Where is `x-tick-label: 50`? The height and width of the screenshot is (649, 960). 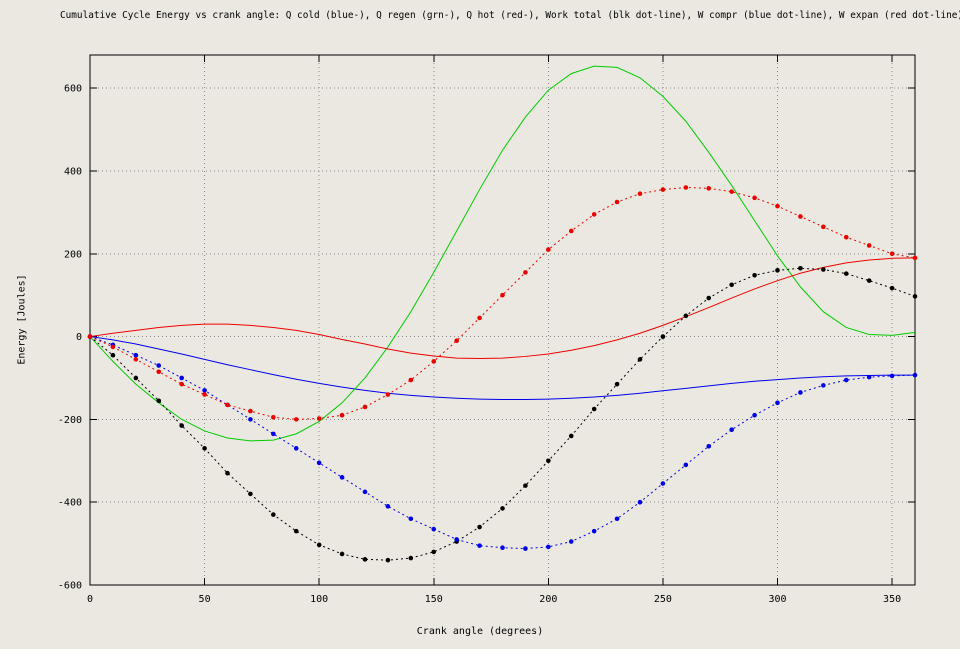 x-tick-label: 50 is located at coordinates (205, 599).